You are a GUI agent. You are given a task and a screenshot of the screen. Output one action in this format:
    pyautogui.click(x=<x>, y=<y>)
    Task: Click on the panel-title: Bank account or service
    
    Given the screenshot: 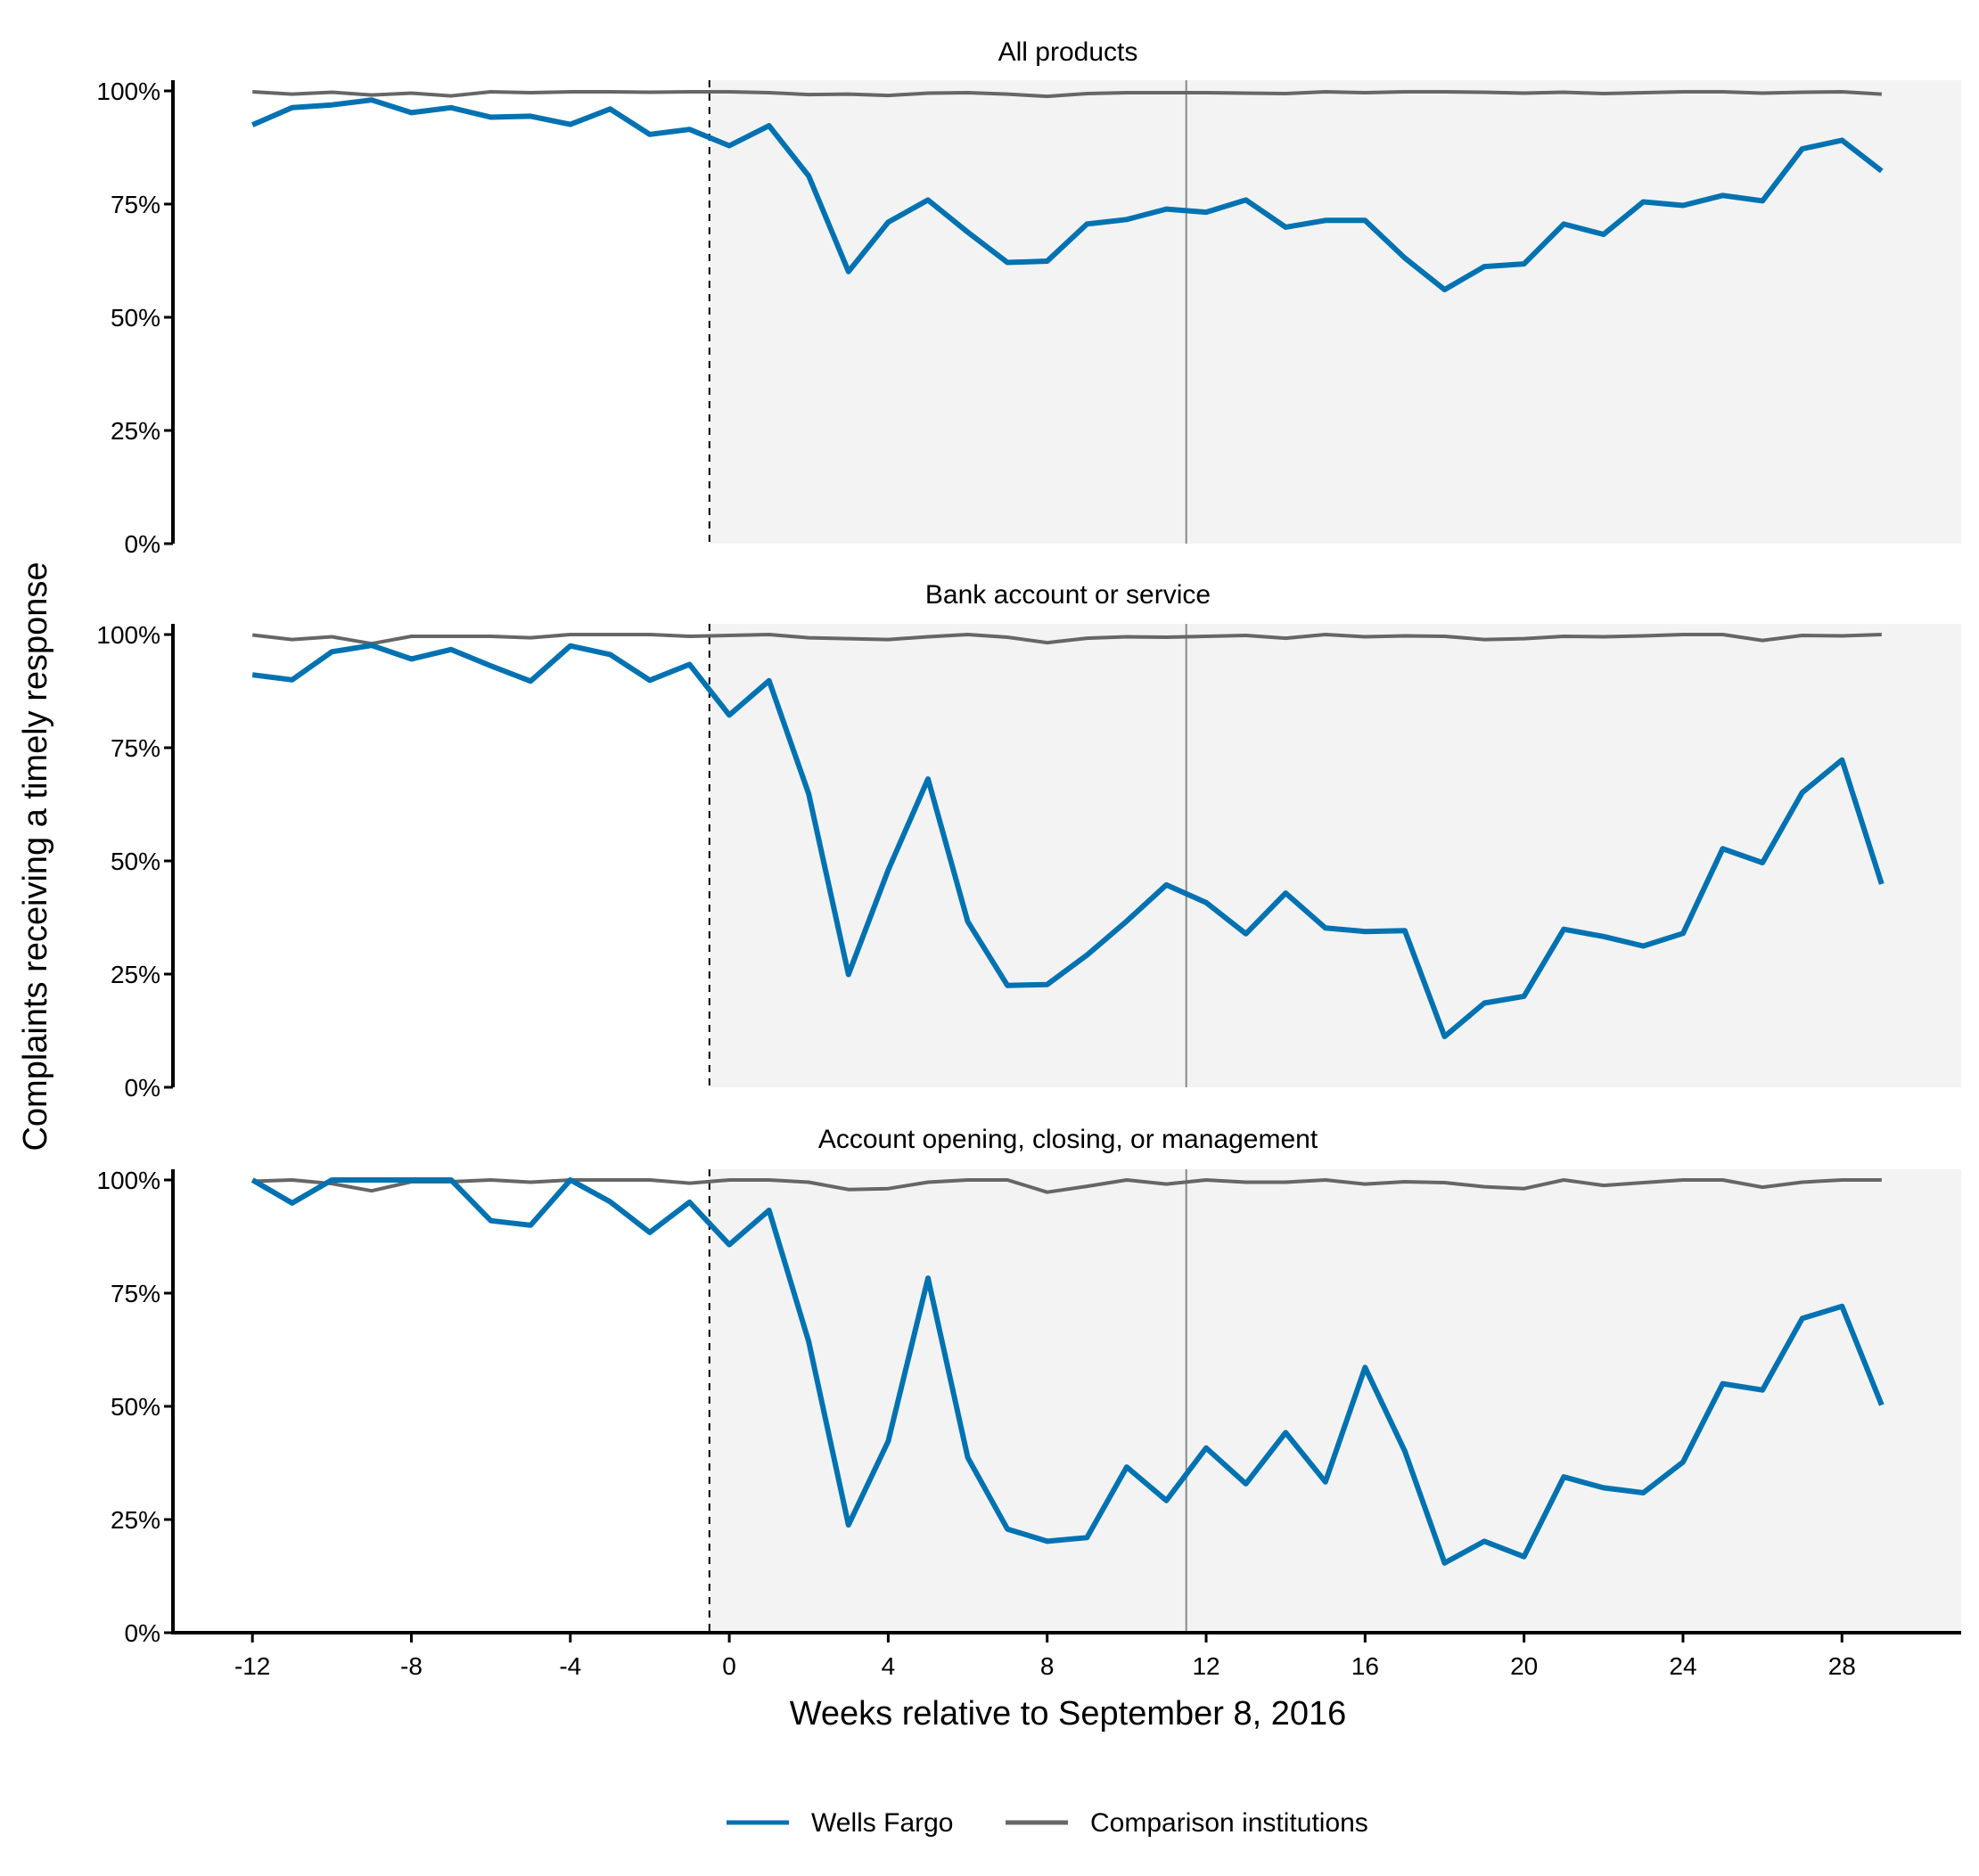 What is the action you would take?
    pyautogui.click(x=1068, y=595)
    